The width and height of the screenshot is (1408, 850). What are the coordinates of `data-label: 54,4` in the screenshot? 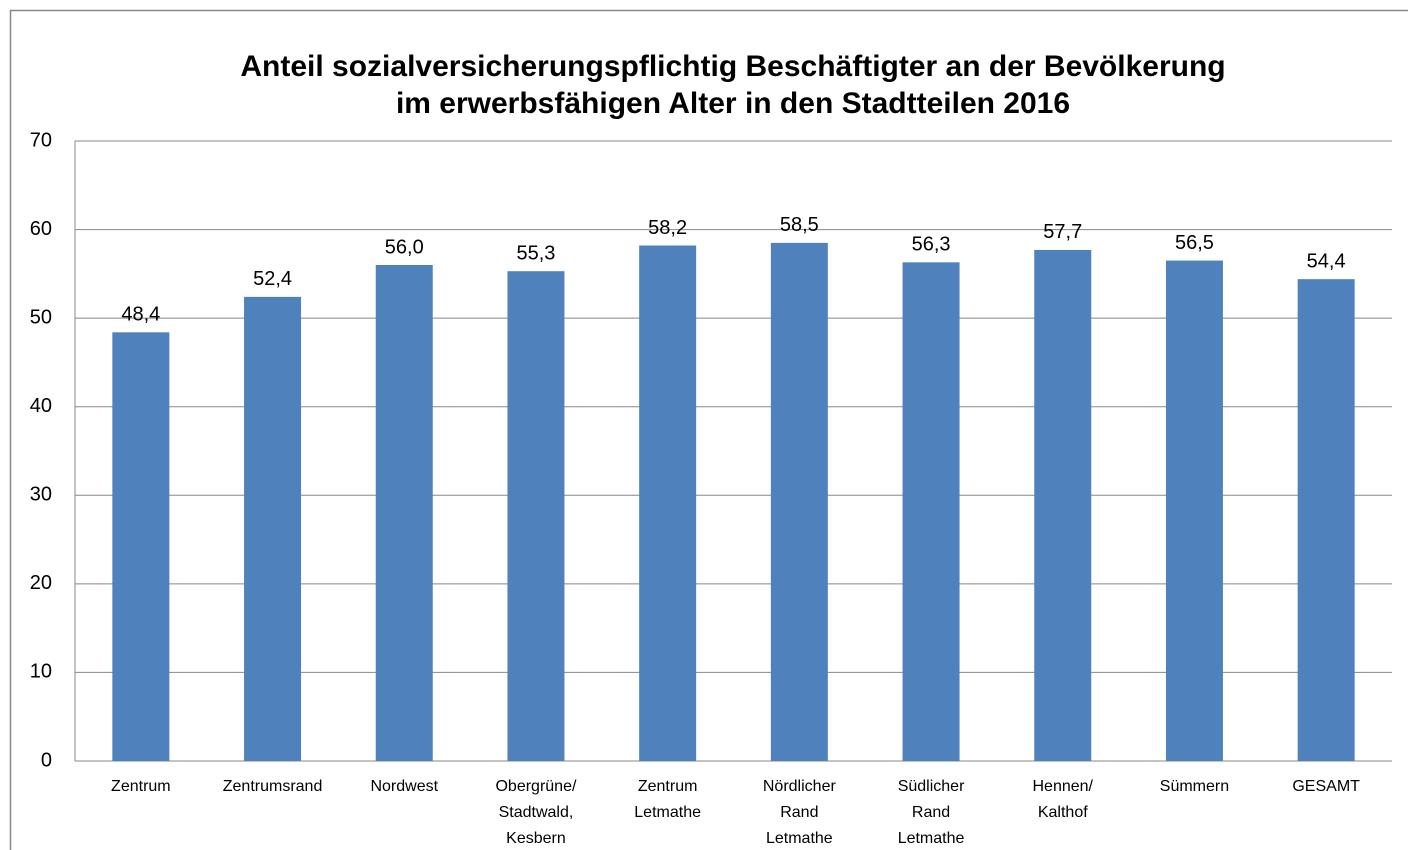 It's located at (1326, 261).